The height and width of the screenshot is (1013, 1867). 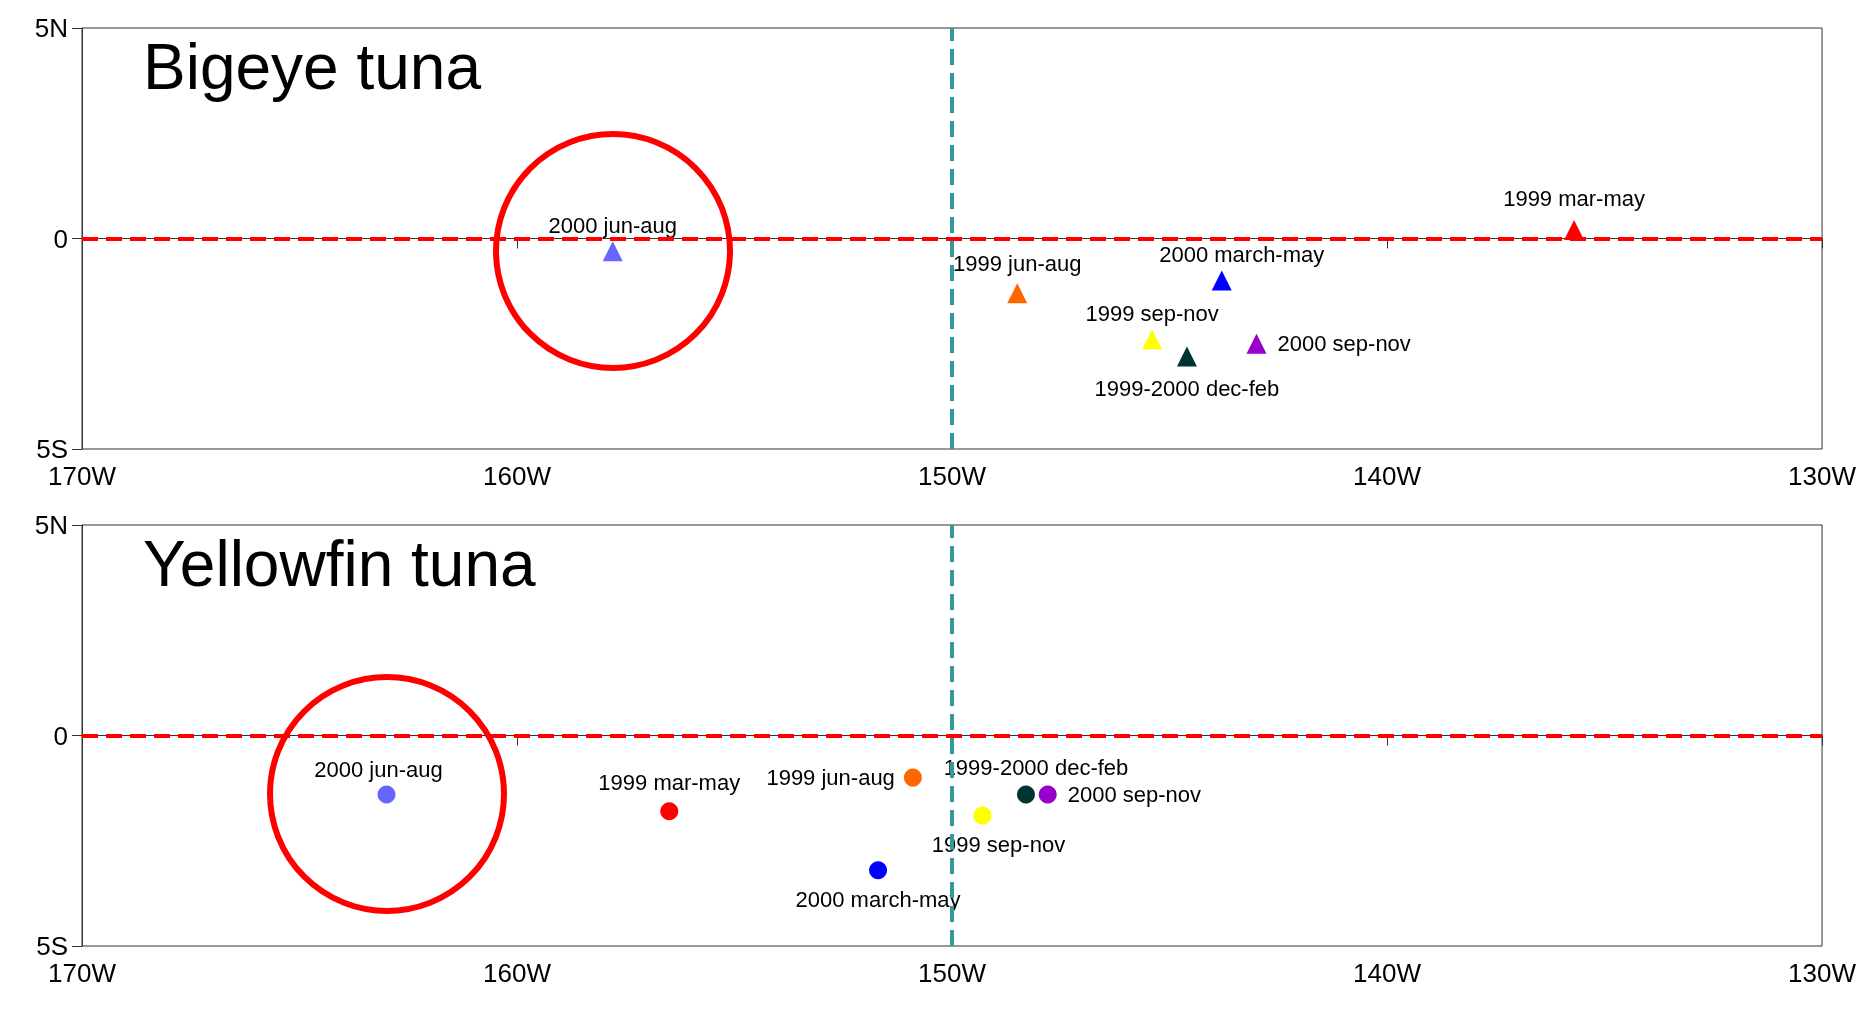 What do you see at coordinates (1187, 388) in the screenshot?
I see `series-label: 1999-2000 dec-feb` at bounding box center [1187, 388].